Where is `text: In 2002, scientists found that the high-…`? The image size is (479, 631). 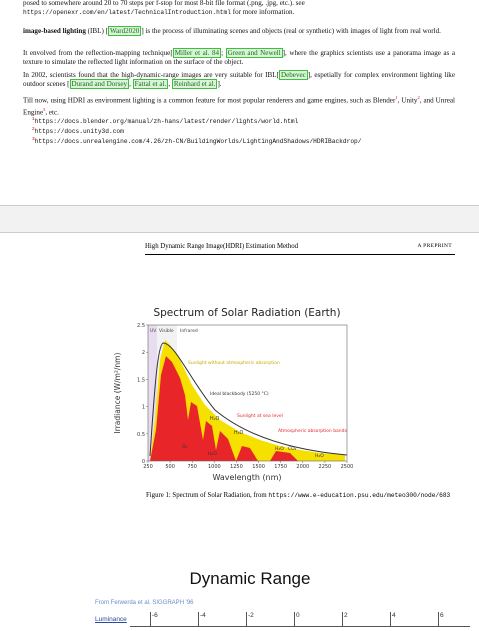
text: In 2002, scientists found that the high-… is located at coordinates (151, 75).